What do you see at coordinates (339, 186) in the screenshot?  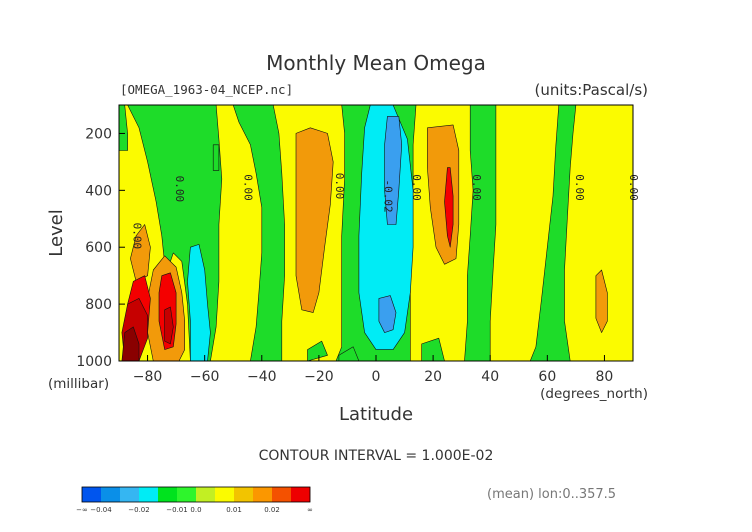 I see `contour-label-3: 0.00` at bounding box center [339, 186].